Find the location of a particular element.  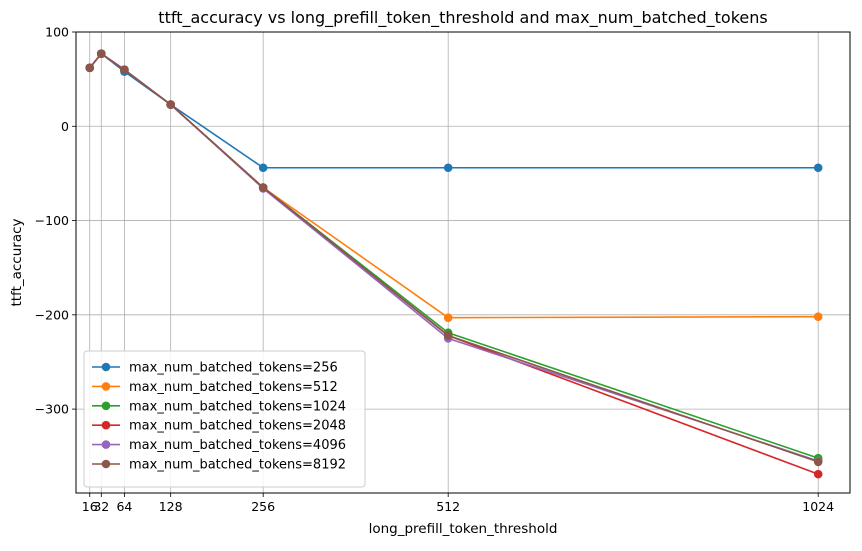

legend-label: max_num_batched_tokens=512 is located at coordinates (233, 387).